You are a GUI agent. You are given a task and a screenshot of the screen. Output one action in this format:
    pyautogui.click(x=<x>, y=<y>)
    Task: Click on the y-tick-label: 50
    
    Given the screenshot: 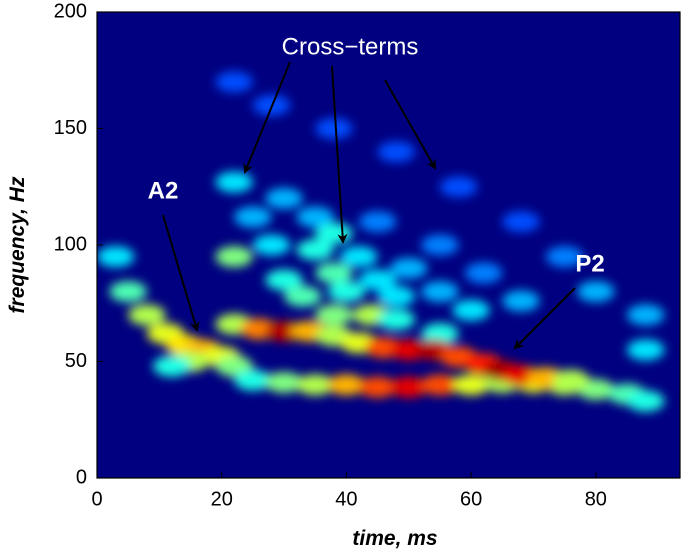 What is the action you would take?
    pyautogui.click(x=76, y=361)
    